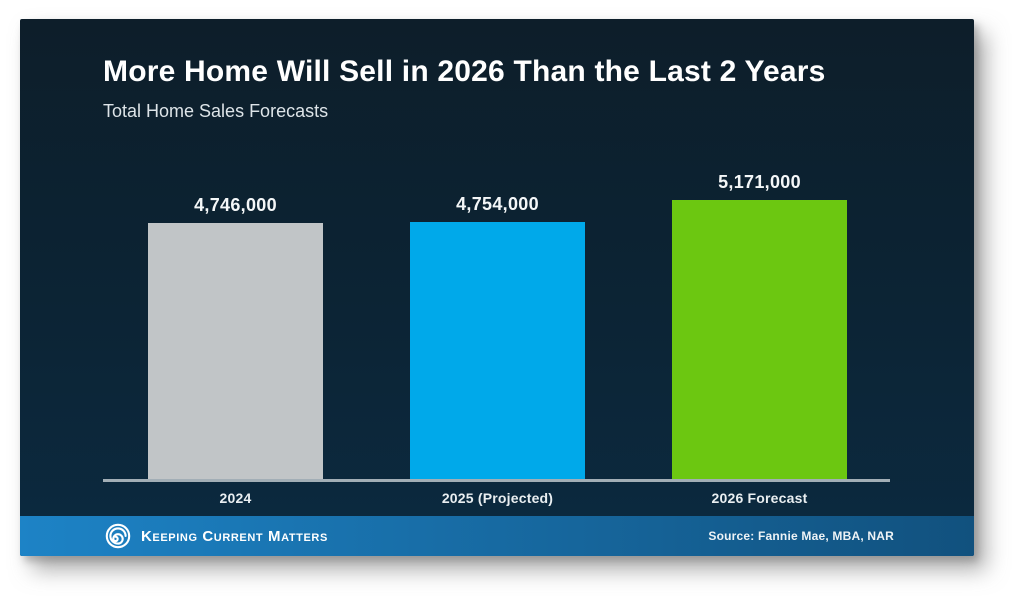 This screenshot has height=614, width=1024. What do you see at coordinates (759, 182) in the screenshot?
I see `bar-value-label: 5,171,000` at bounding box center [759, 182].